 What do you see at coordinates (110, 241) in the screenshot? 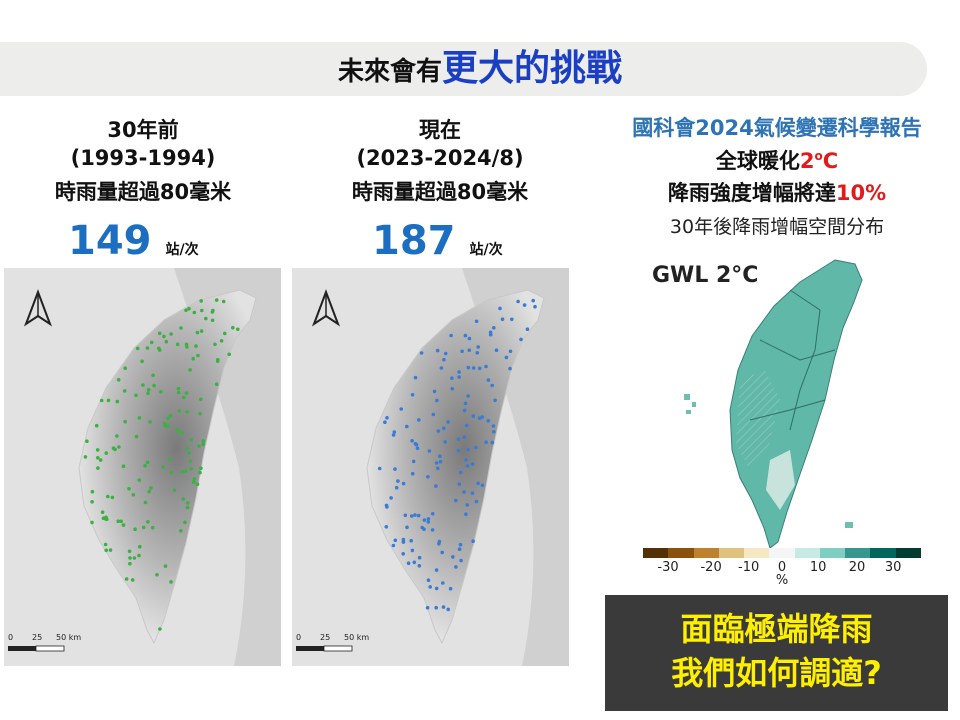
I see `past-count: 149` at bounding box center [110, 241].